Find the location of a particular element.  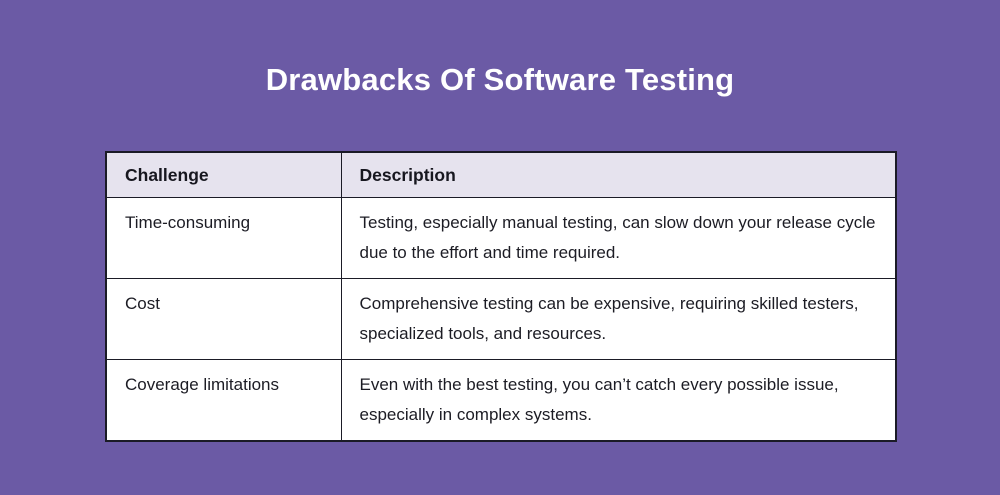

page-title: Drawbacks Of Software Testing is located at coordinates (500, 79).